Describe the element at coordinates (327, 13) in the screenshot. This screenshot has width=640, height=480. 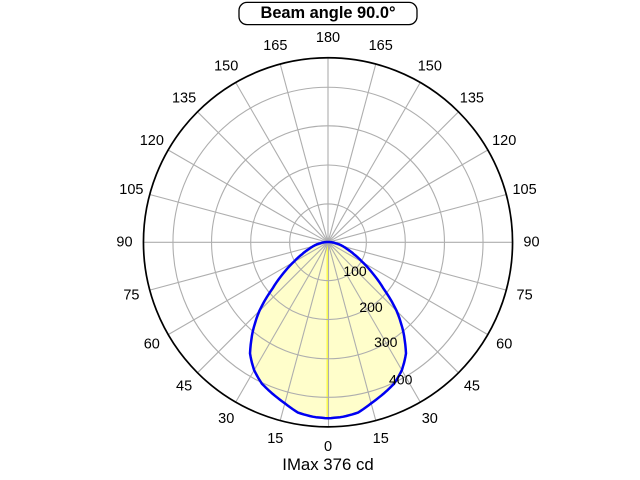
I see `svg-text: Beam angle 90.0°` at that location.